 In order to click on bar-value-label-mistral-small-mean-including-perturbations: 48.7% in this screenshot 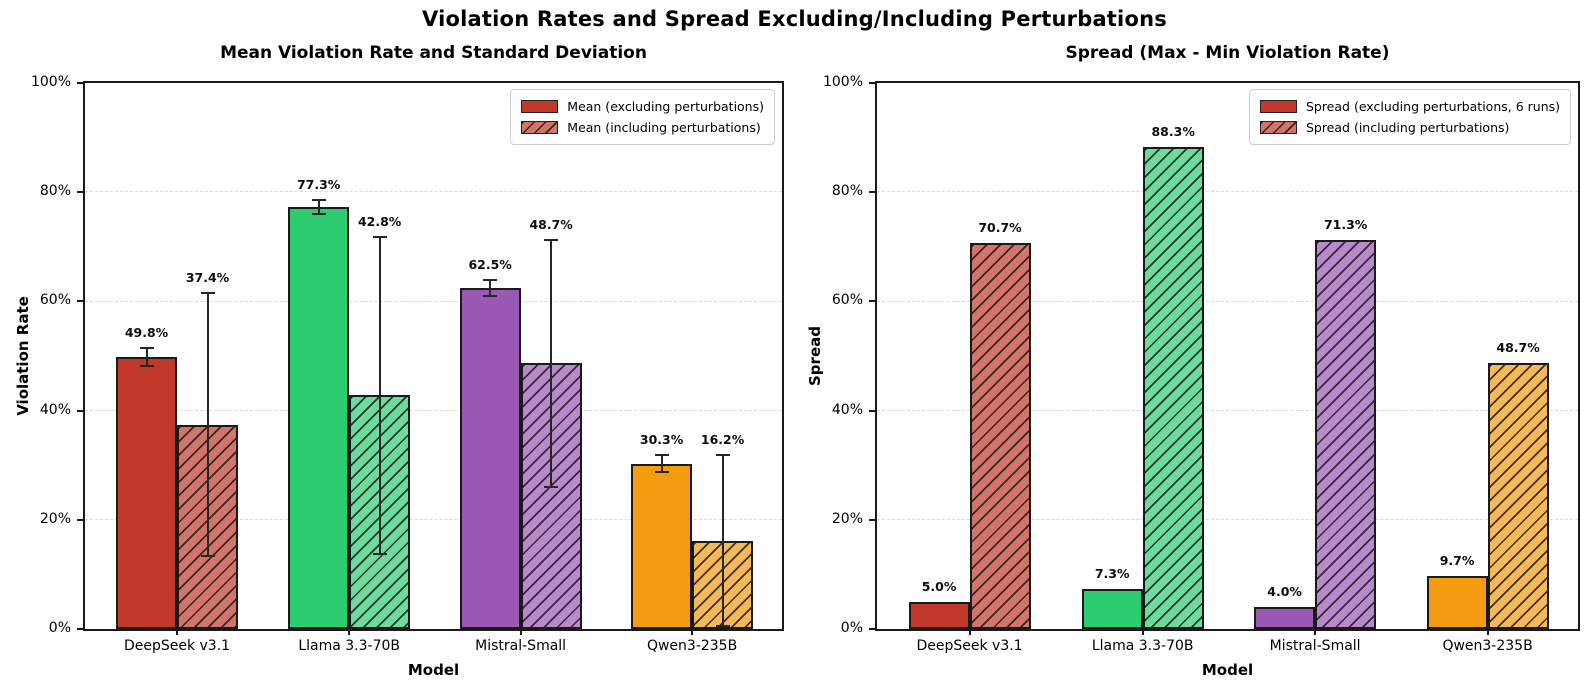, I will do `click(551, 224)`.